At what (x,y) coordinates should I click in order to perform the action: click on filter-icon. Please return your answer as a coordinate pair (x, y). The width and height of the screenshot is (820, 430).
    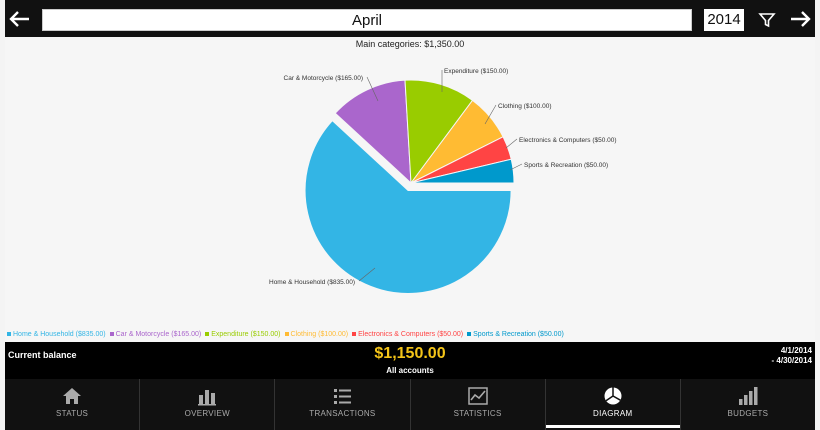
    Looking at the image, I should click on (767, 20).